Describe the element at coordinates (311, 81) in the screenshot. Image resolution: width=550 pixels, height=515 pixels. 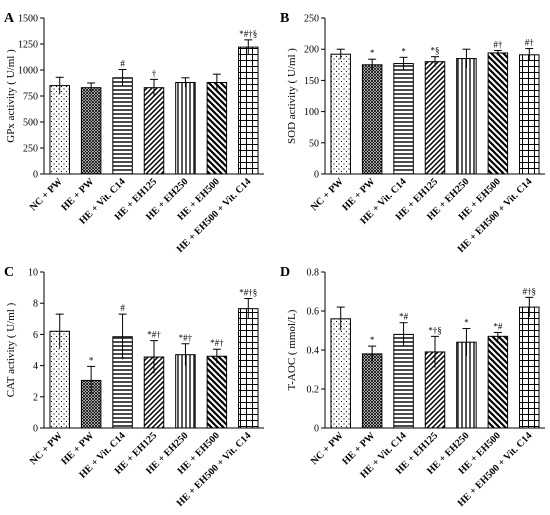
I see `y-tick-label: 150` at that location.